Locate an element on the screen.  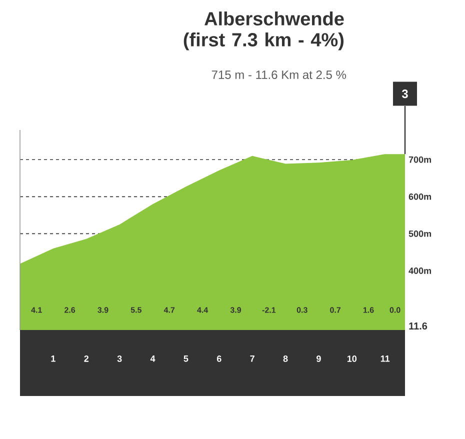
chart-subtitle: 715 m - 11.6 Km at 2.5 % is located at coordinates (279, 75).